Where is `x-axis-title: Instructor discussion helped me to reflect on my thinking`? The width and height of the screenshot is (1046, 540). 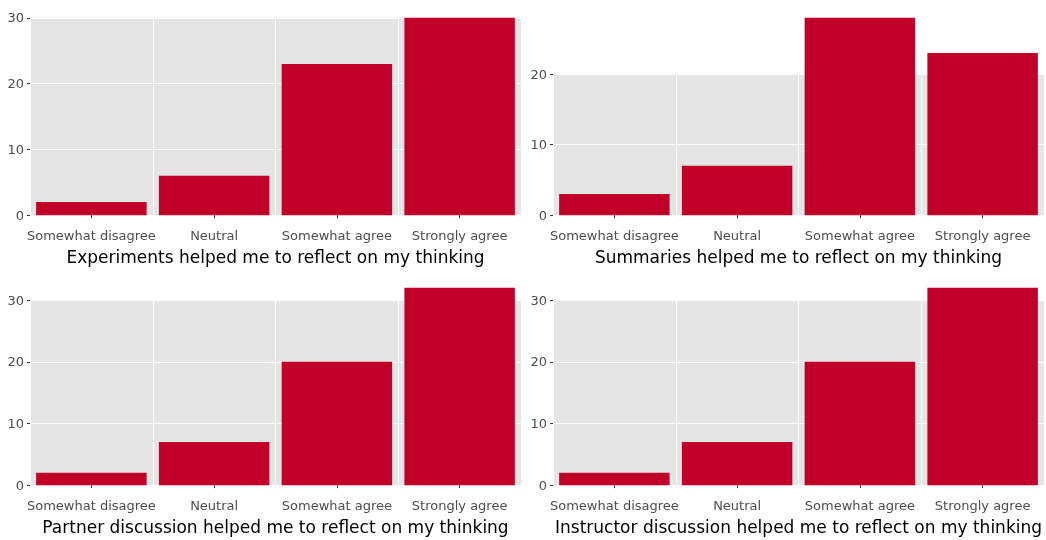 x-axis-title: Instructor discussion helped me to reflect on my thinking is located at coordinates (798, 526).